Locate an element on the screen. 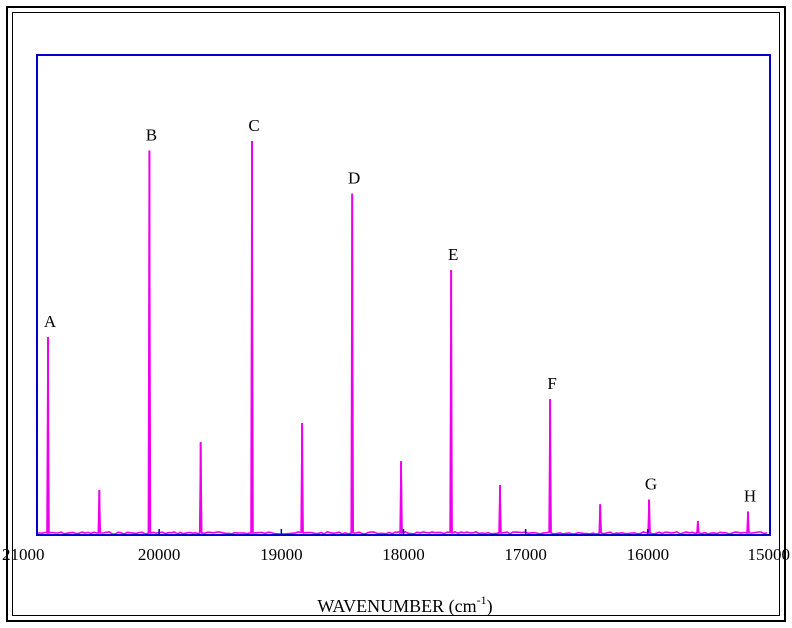  peak-label-g: G is located at coordinates (651, 484).